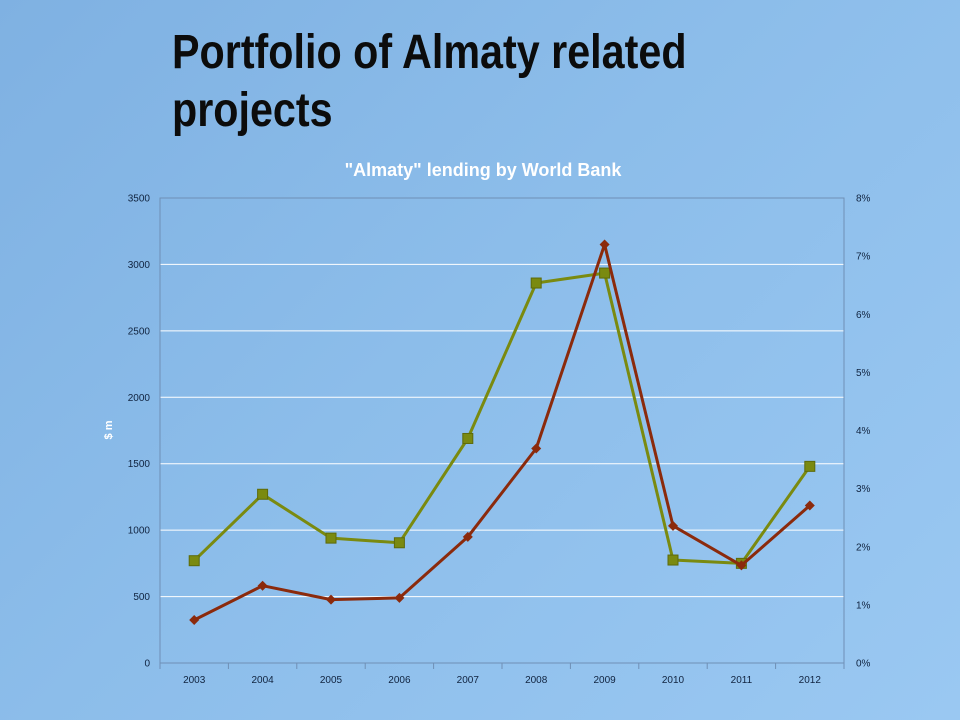 This screenshot has width=960, height=720. I want to click on x-tick-label: 2004, so click(262, 680).